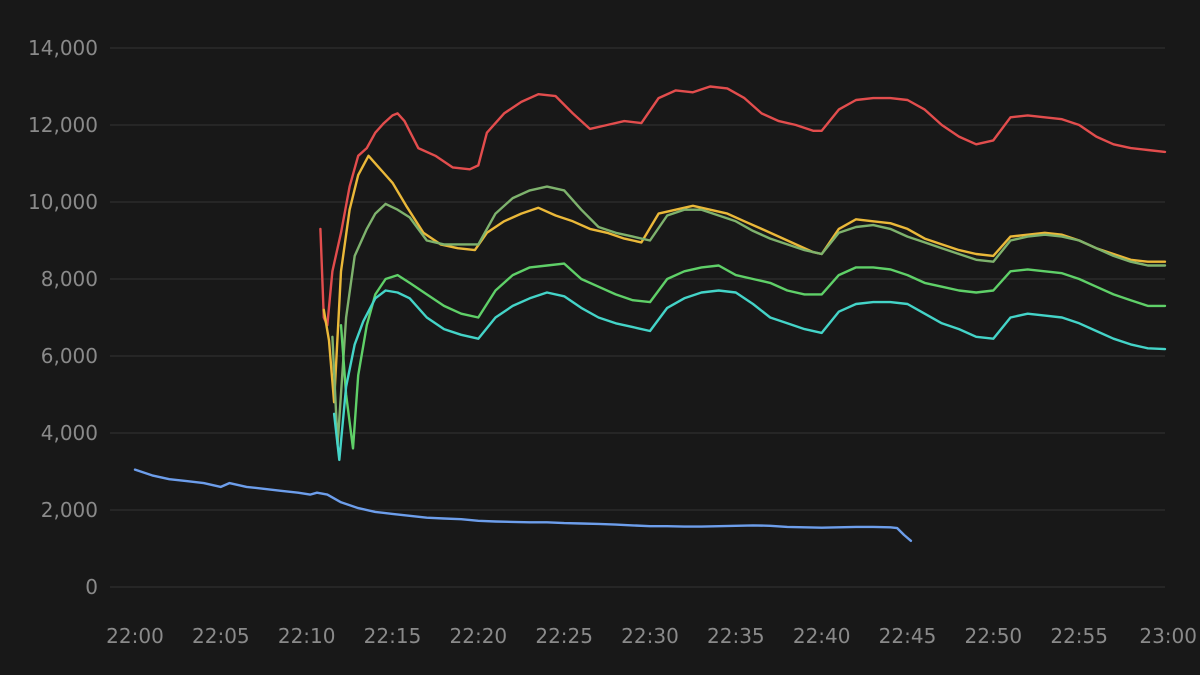 Image resolution: width=1200 pixels, height=675 pixels. What do you see at coordinates (221, 636) in the screenshot?
I see `x-tick-label: 22:05` at bounding box center [221, 636].